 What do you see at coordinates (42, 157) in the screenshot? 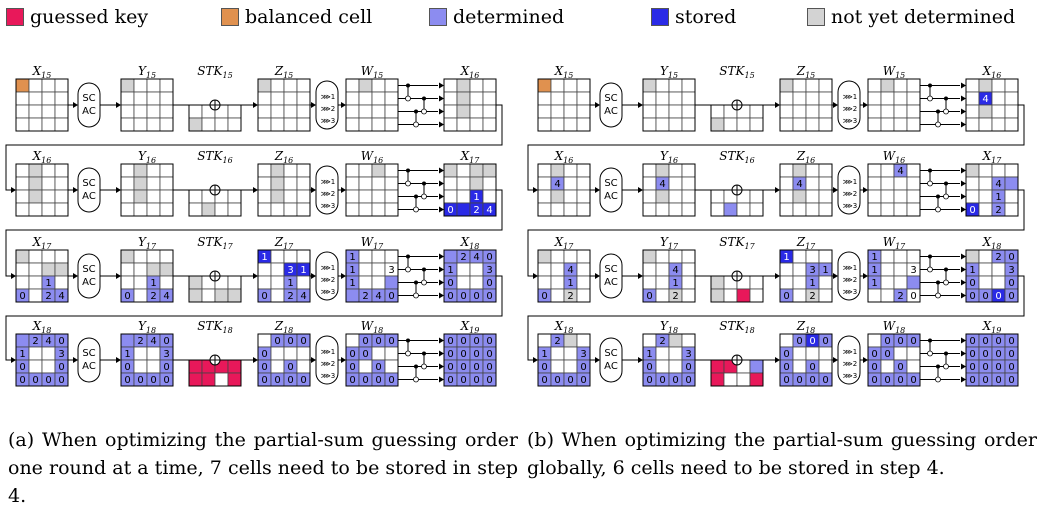
I see `state-label: X16` at bounding box center [42, 157].